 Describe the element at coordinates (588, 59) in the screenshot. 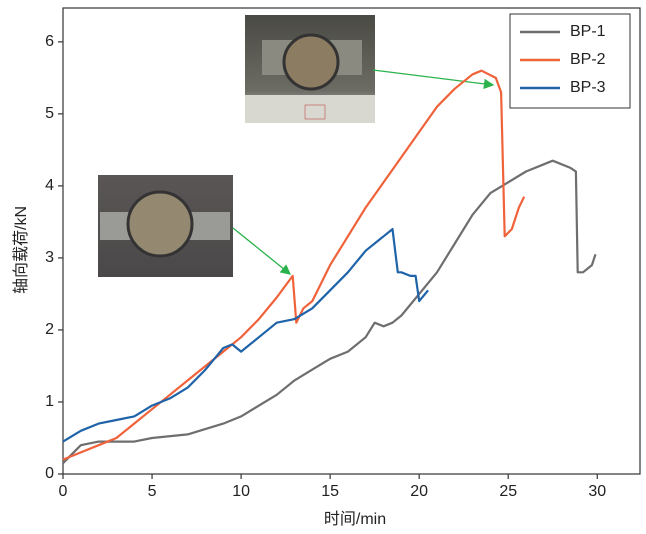

I see `legend-label: BP-2` at that location.